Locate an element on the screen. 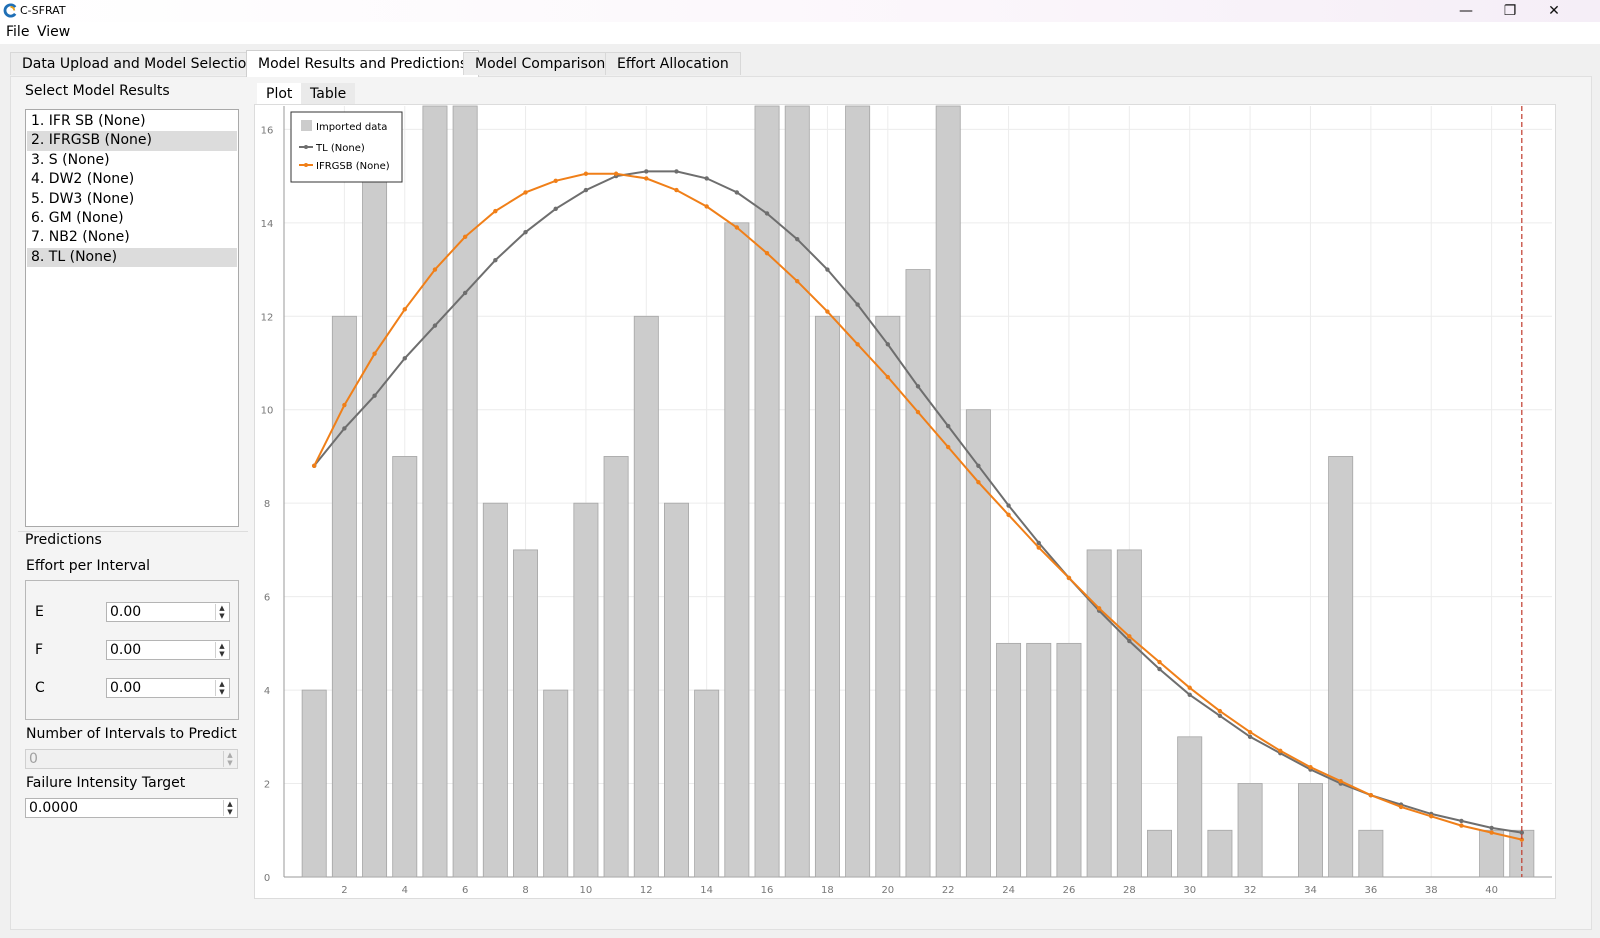  minimize-button: — is located at coordinates (1466, 11).